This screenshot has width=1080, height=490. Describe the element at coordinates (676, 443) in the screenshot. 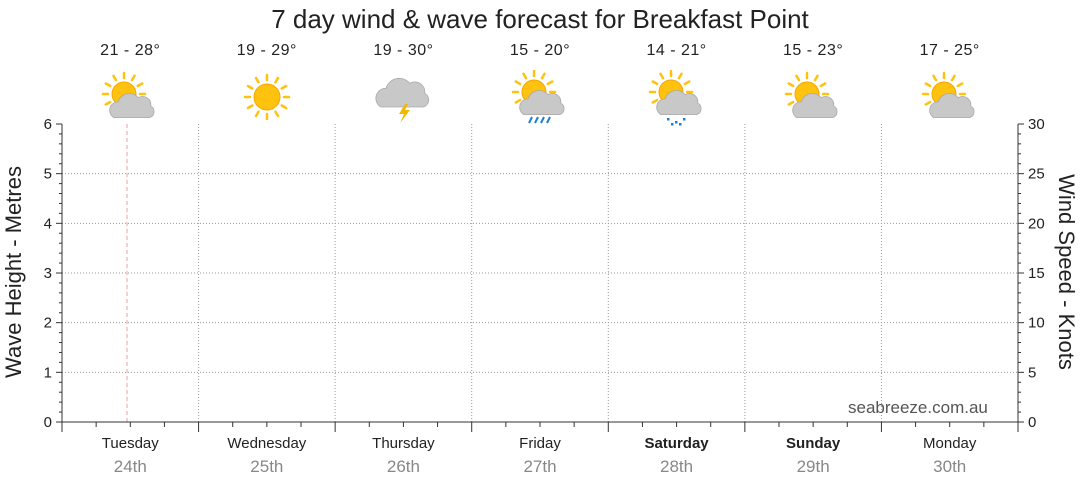

I see `day-label: Saturday` at that location.